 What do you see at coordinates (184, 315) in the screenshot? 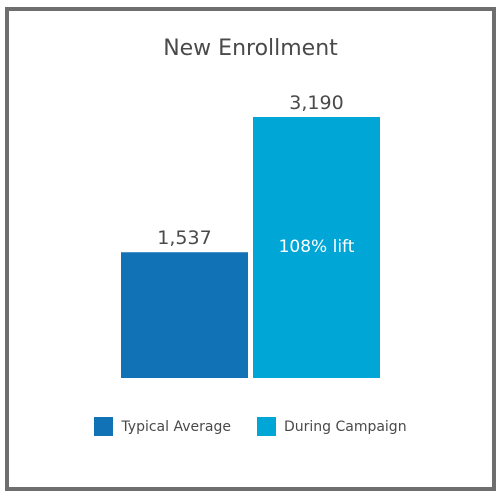
I see `bar-typical-average` at bounding box center [184, 315].